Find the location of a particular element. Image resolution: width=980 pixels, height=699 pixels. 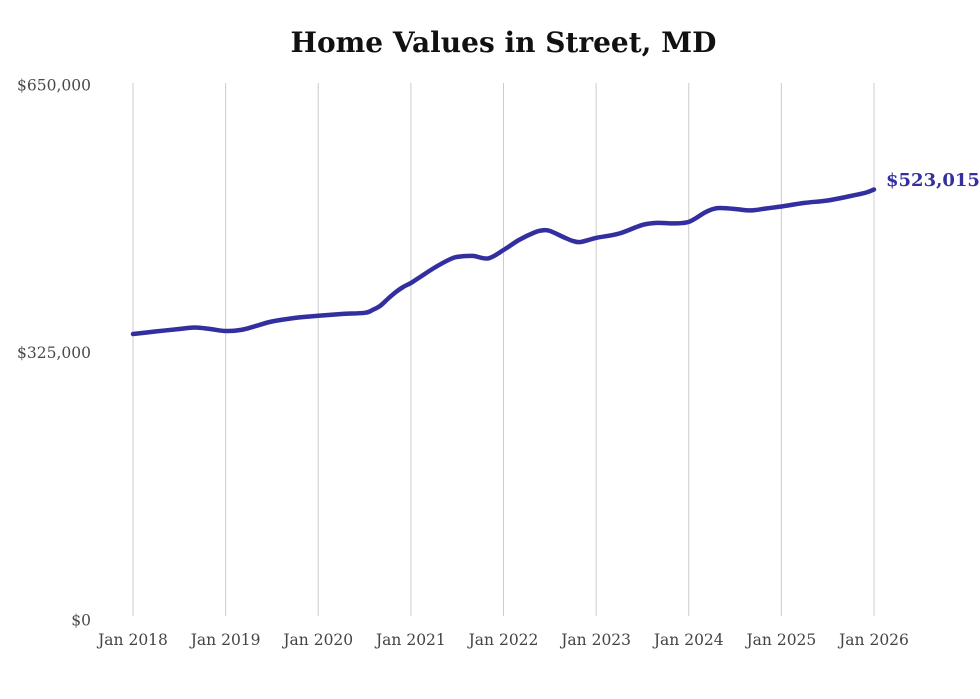

x-axis-tick-label: Jan 2025 is located at coordinates (780, 640).